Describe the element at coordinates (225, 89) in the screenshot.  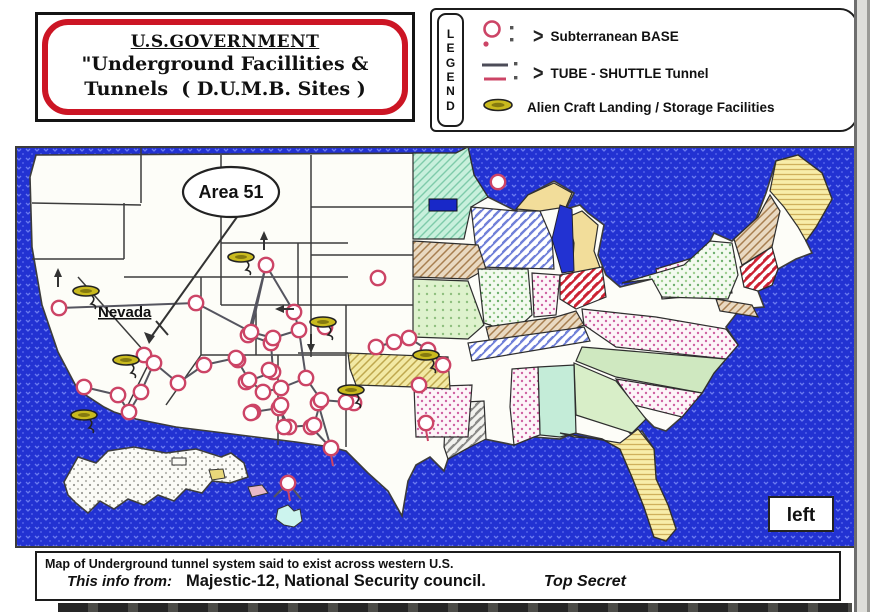
I see `title-line3: Tunnels ( D.U.M.B. Sites )` at that location.